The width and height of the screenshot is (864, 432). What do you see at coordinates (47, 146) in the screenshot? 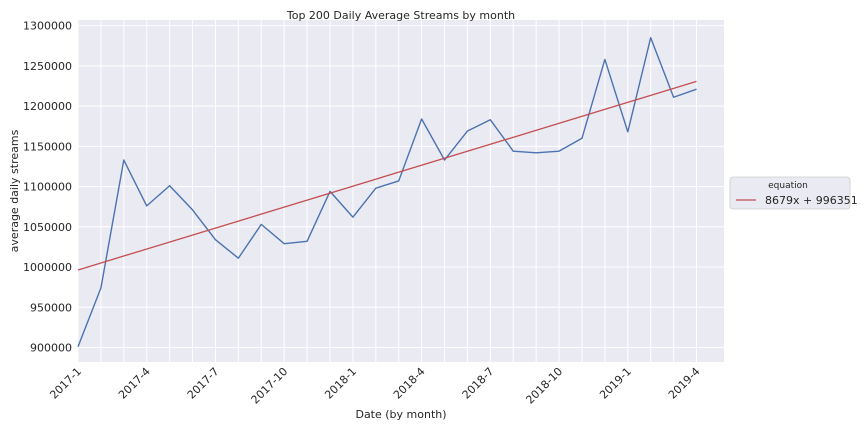
I see `y-tick-label: 1150000` at bounding box center [47, 146].